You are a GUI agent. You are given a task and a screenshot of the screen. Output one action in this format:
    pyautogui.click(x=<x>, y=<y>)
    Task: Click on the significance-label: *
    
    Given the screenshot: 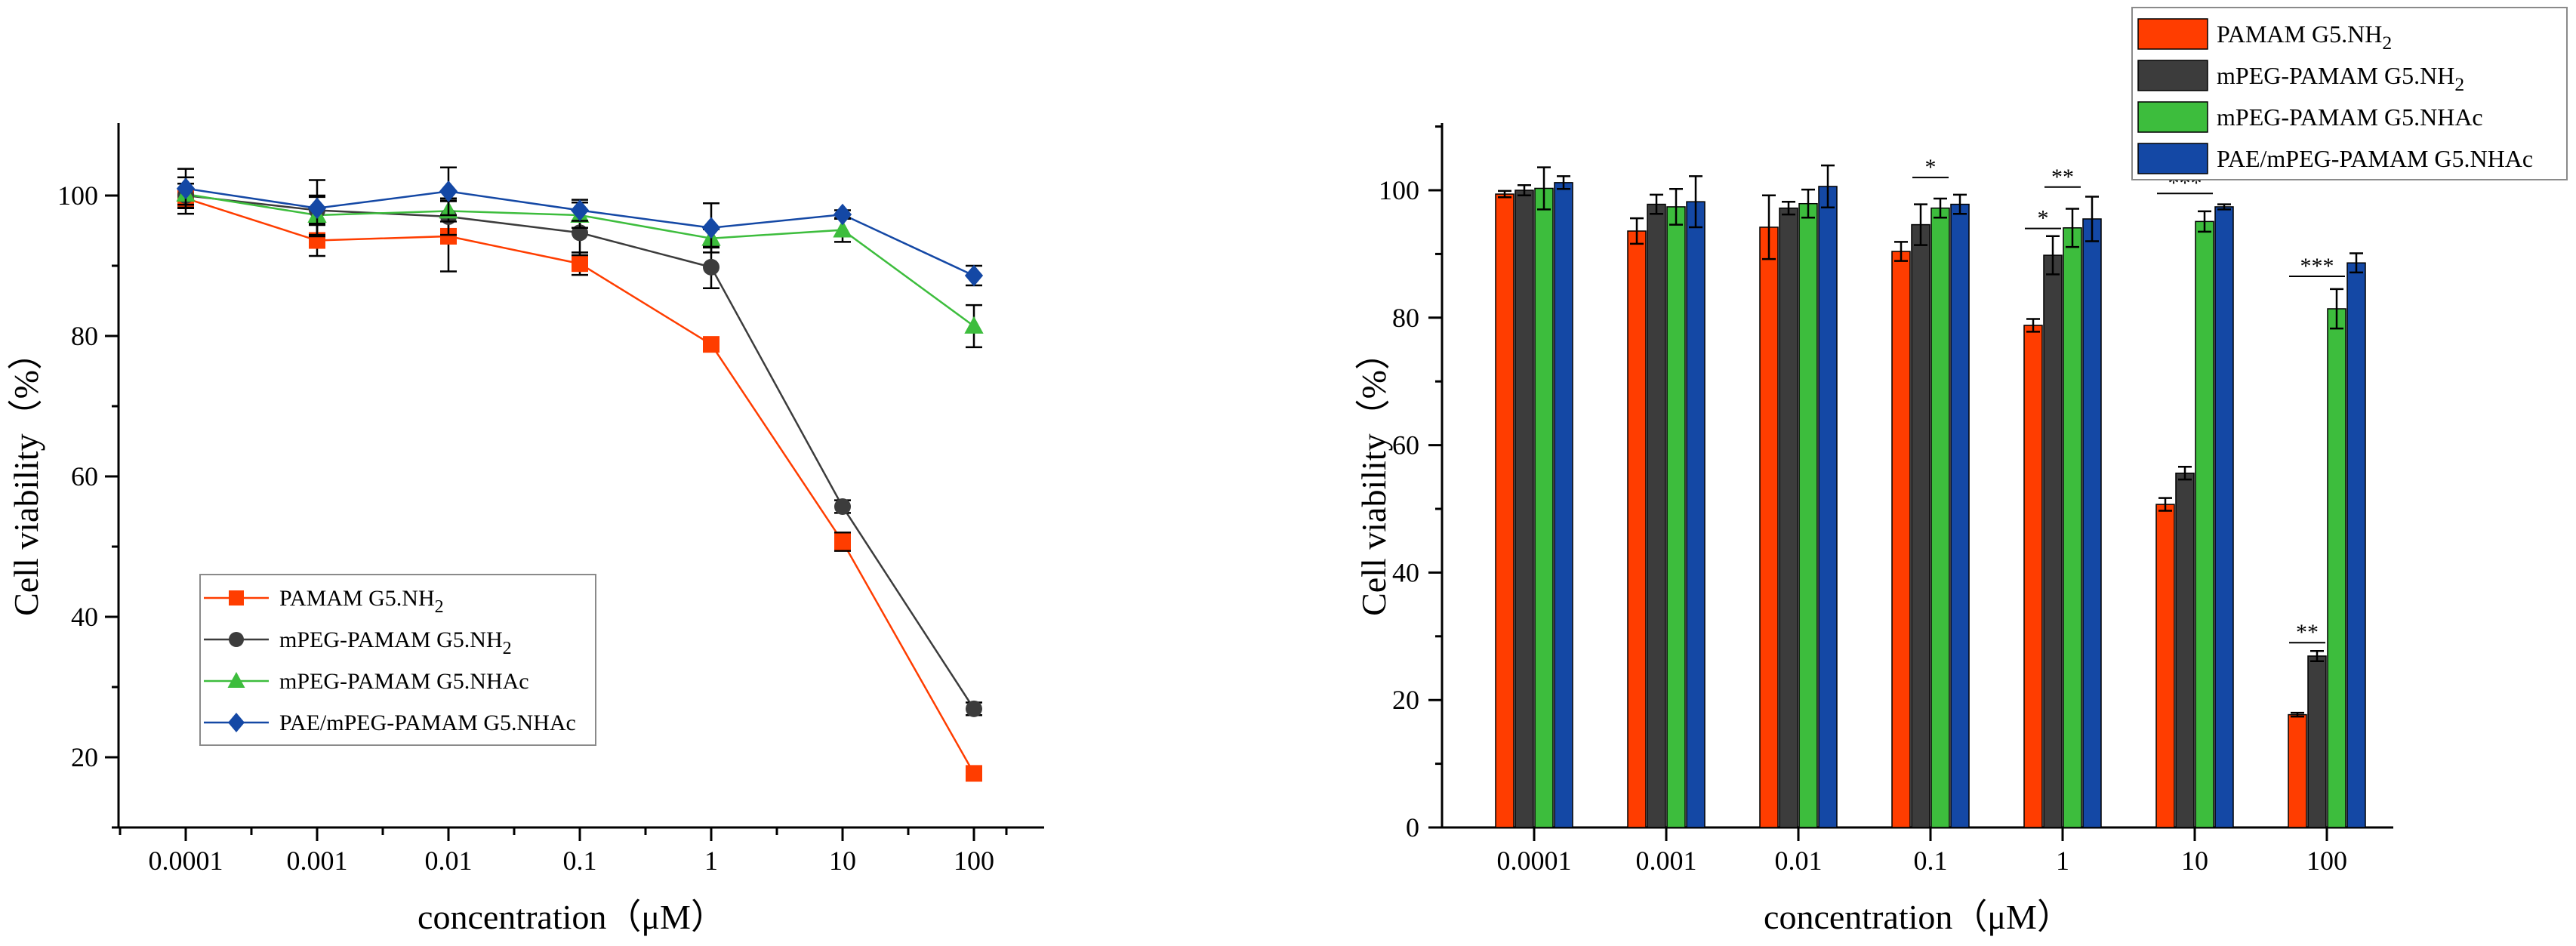 What is the action you would take?
    pyautogui.click(x=1931, y=168)
    